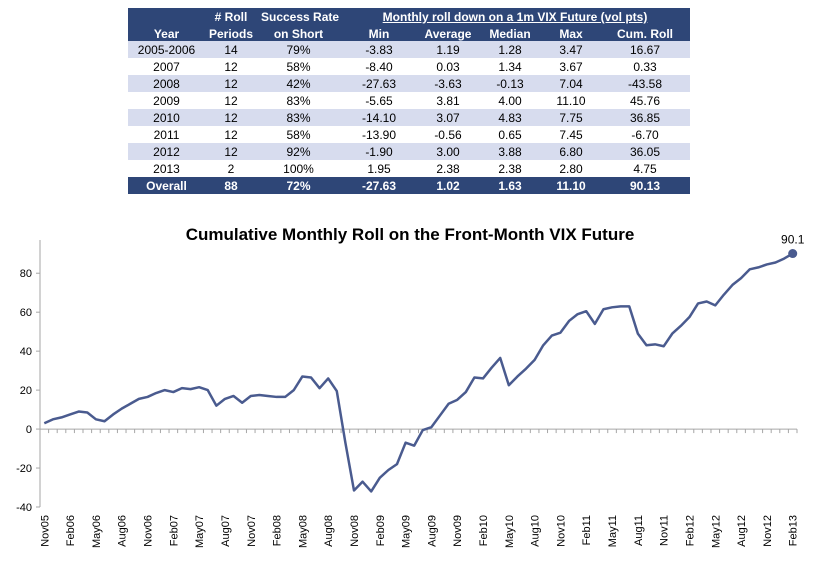  What do you see at coordinates (329, 531) in the screenshot?
I see `x-tick-label: Aug08` at bounding box center [329, 531].